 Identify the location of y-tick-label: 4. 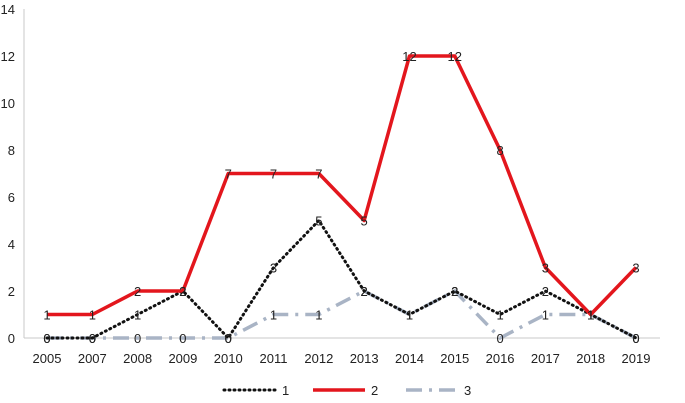
(11, 244).